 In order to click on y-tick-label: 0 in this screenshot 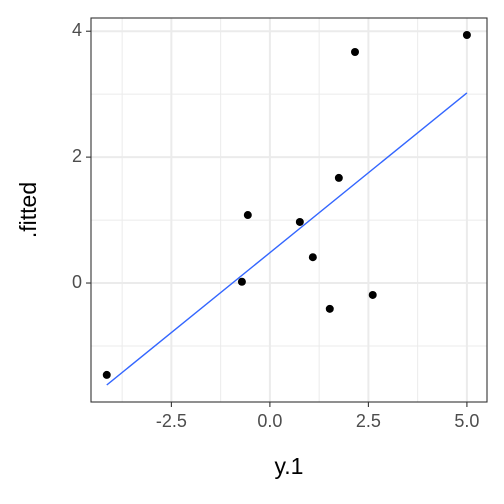, I will do `click(77, 282)`.